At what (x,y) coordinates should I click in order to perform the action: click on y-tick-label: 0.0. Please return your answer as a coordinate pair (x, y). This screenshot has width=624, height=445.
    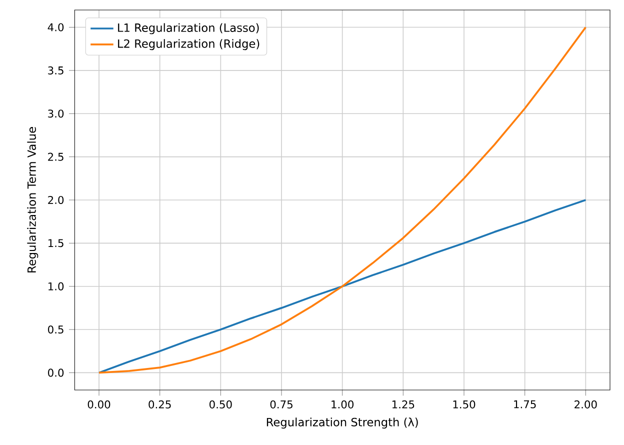
    Looking at the image, I should click on (56, 372).